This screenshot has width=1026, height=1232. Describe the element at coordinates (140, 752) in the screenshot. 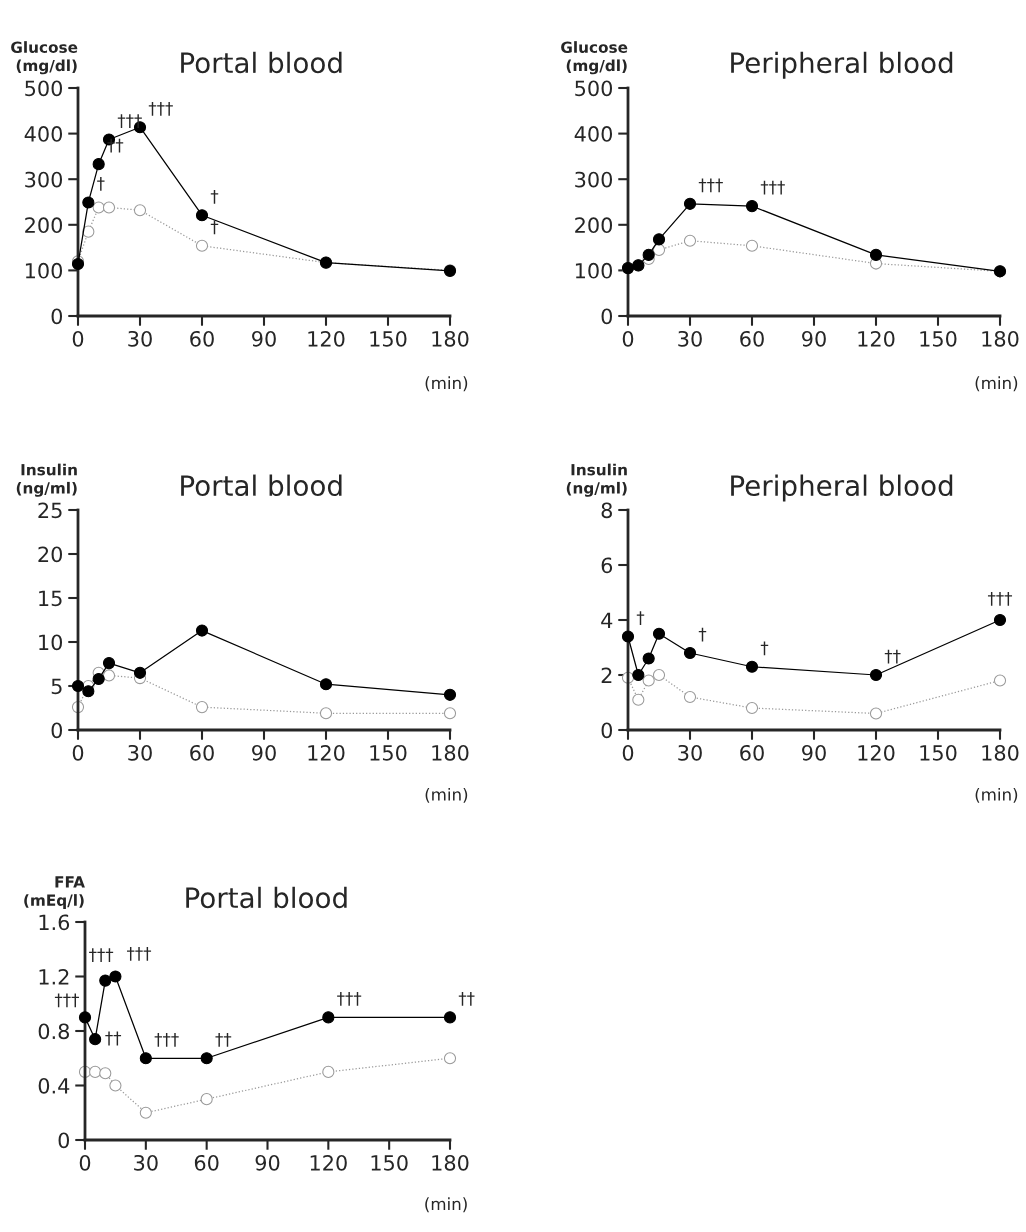

I see `x-tick-label: 30` at that location.